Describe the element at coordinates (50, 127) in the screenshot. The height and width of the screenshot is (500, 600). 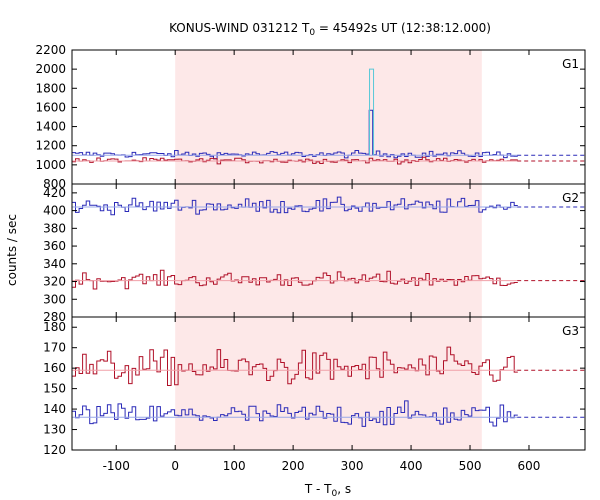
I see `y-tick-label: 1400` at that location.